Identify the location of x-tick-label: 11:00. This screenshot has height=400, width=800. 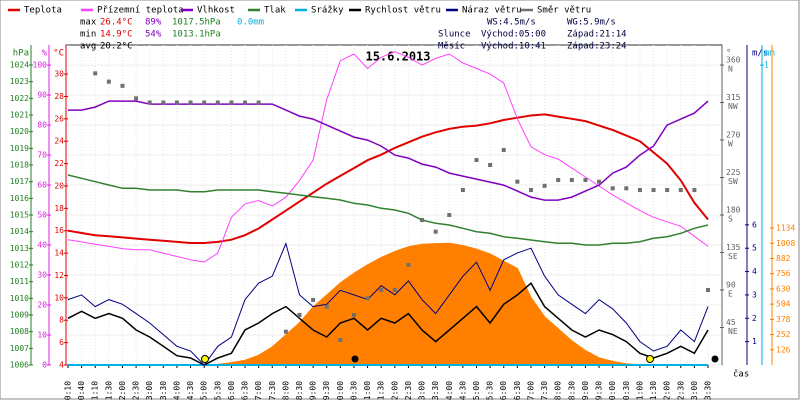
(367, 390).